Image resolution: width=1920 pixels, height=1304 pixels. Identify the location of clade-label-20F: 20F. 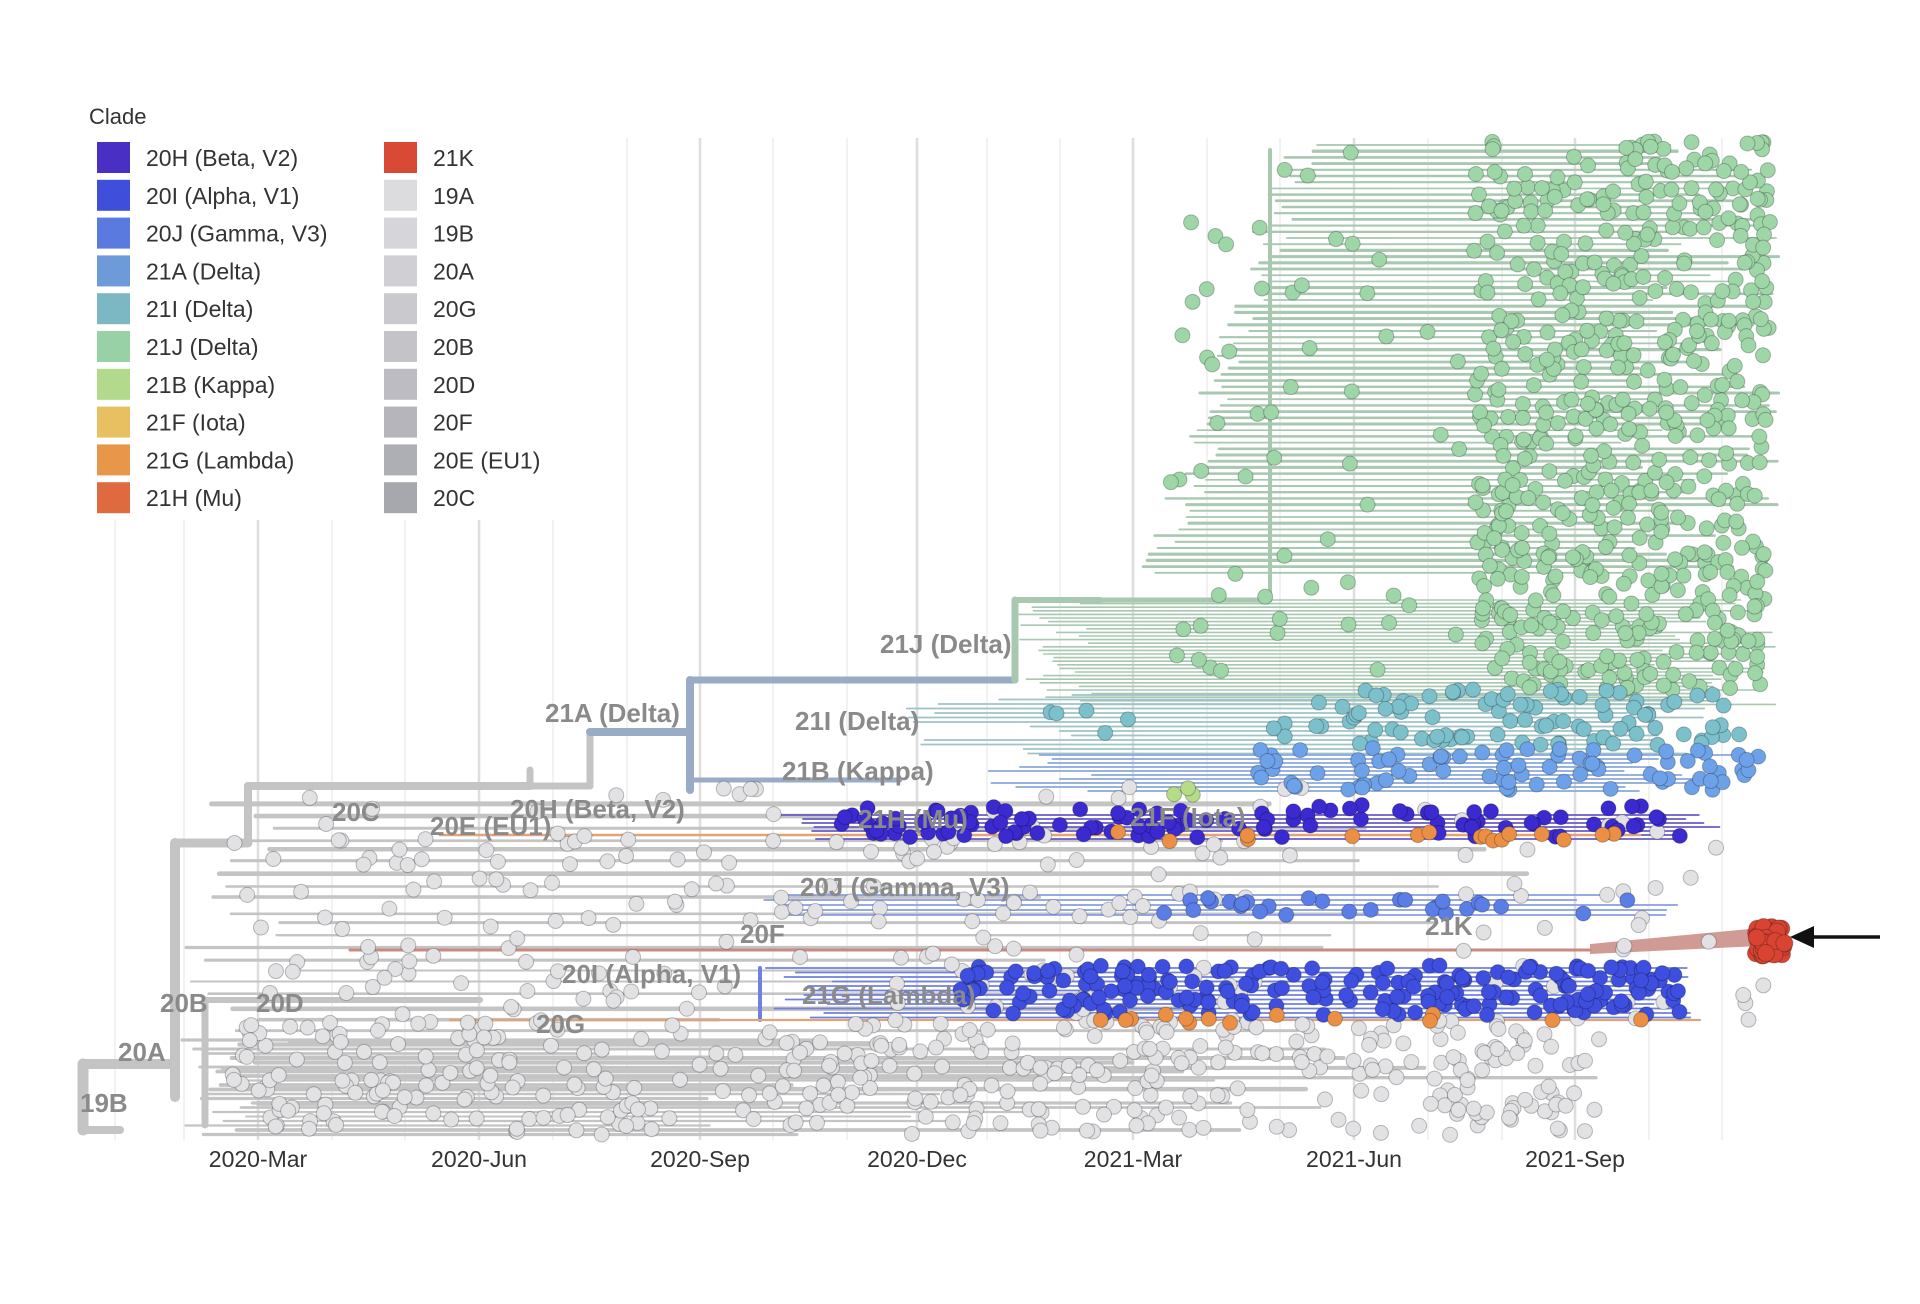
(762, 934).